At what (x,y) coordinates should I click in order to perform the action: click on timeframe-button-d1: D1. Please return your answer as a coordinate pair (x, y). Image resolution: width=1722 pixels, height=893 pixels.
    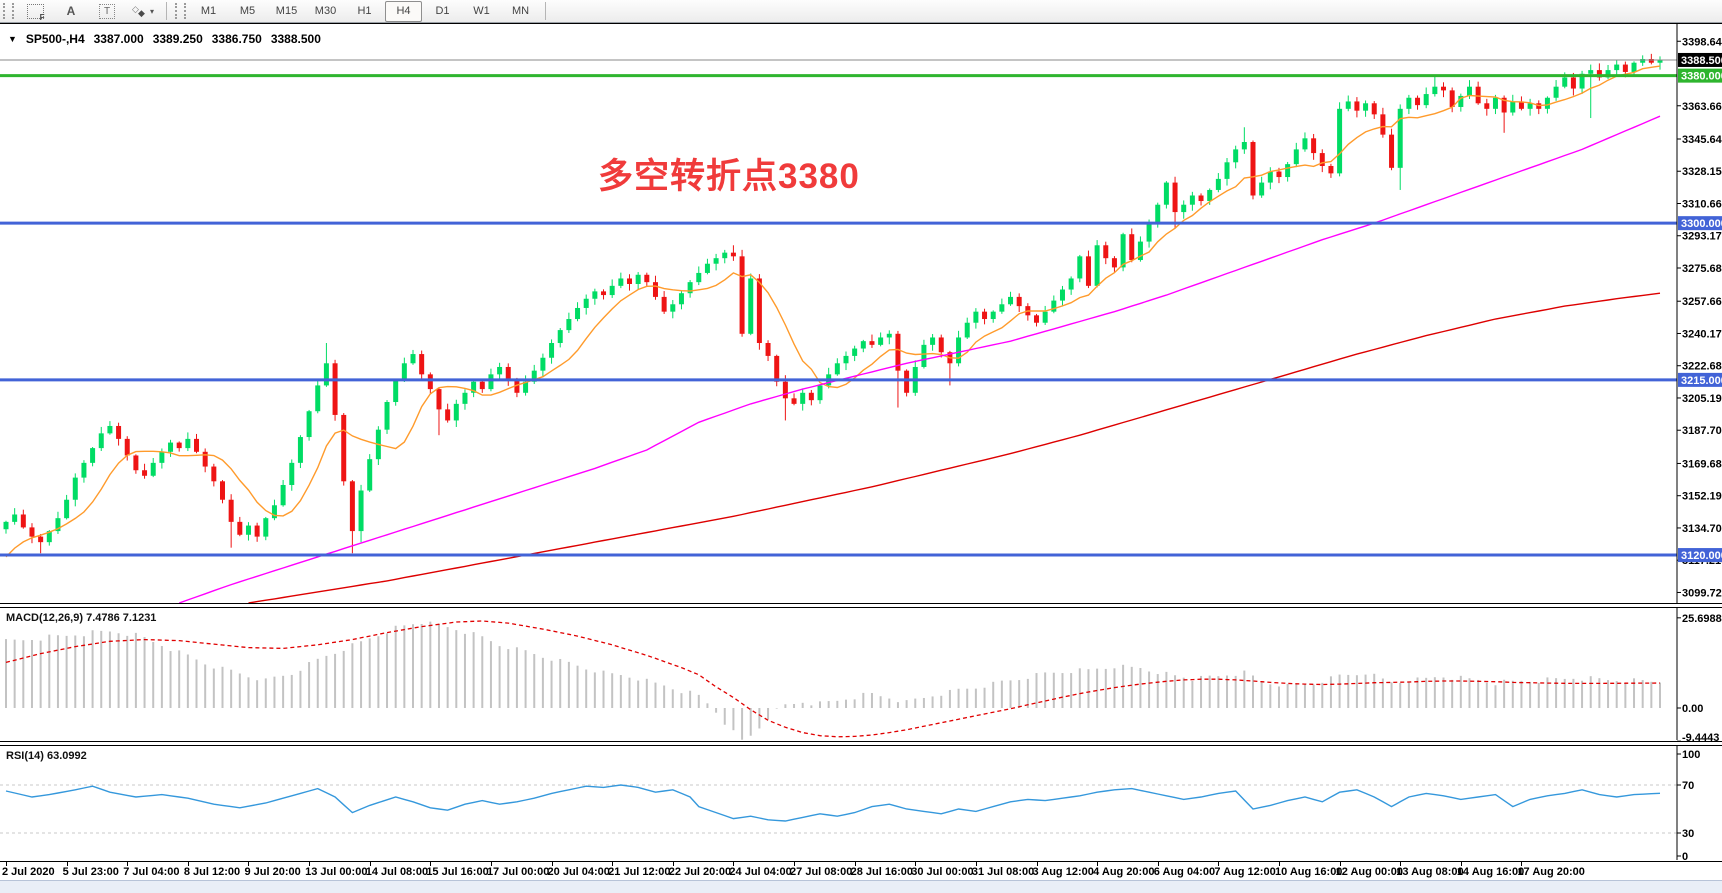
    Looking at the image, I should click on (442, 11).